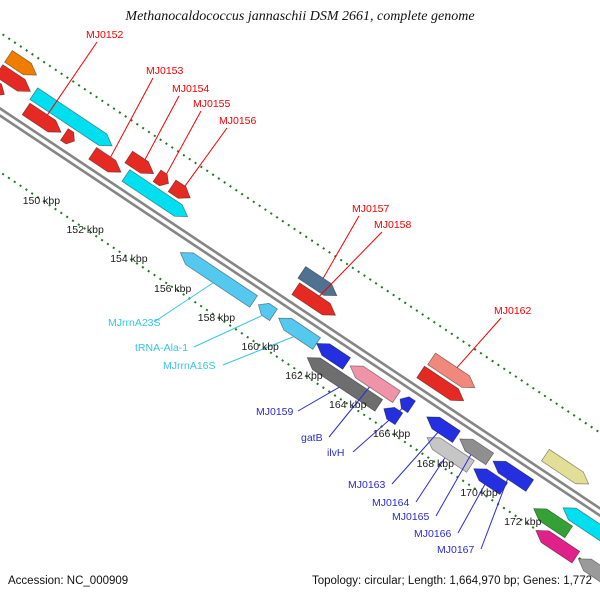  Describe the element at coordinates (43, 120) in the screenshot. I see `gene-arrow-mj0152` at that location.